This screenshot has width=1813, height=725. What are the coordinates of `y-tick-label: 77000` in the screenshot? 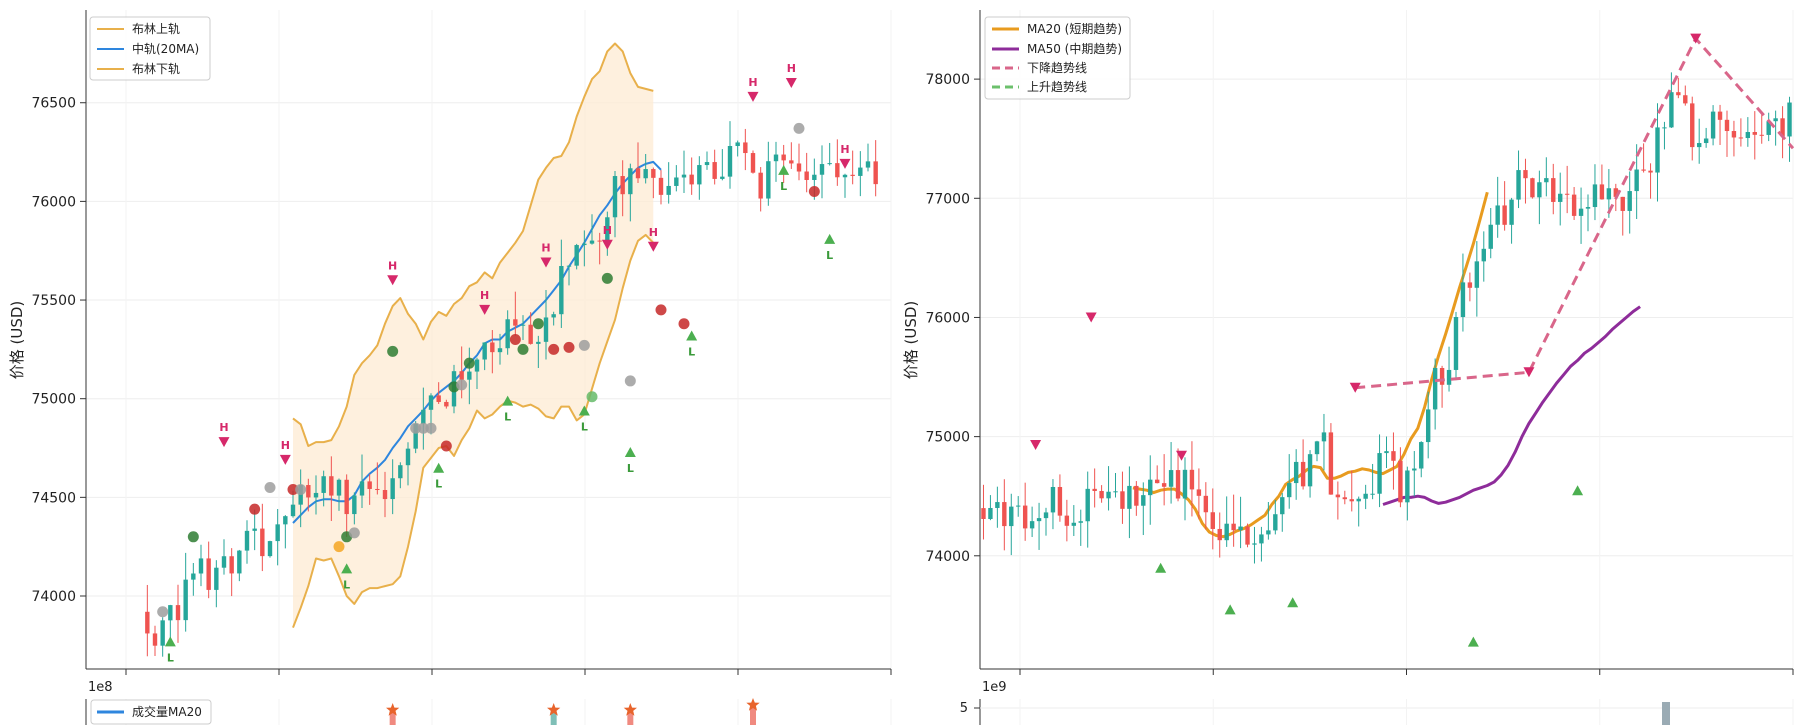 It's located at (947, 199).